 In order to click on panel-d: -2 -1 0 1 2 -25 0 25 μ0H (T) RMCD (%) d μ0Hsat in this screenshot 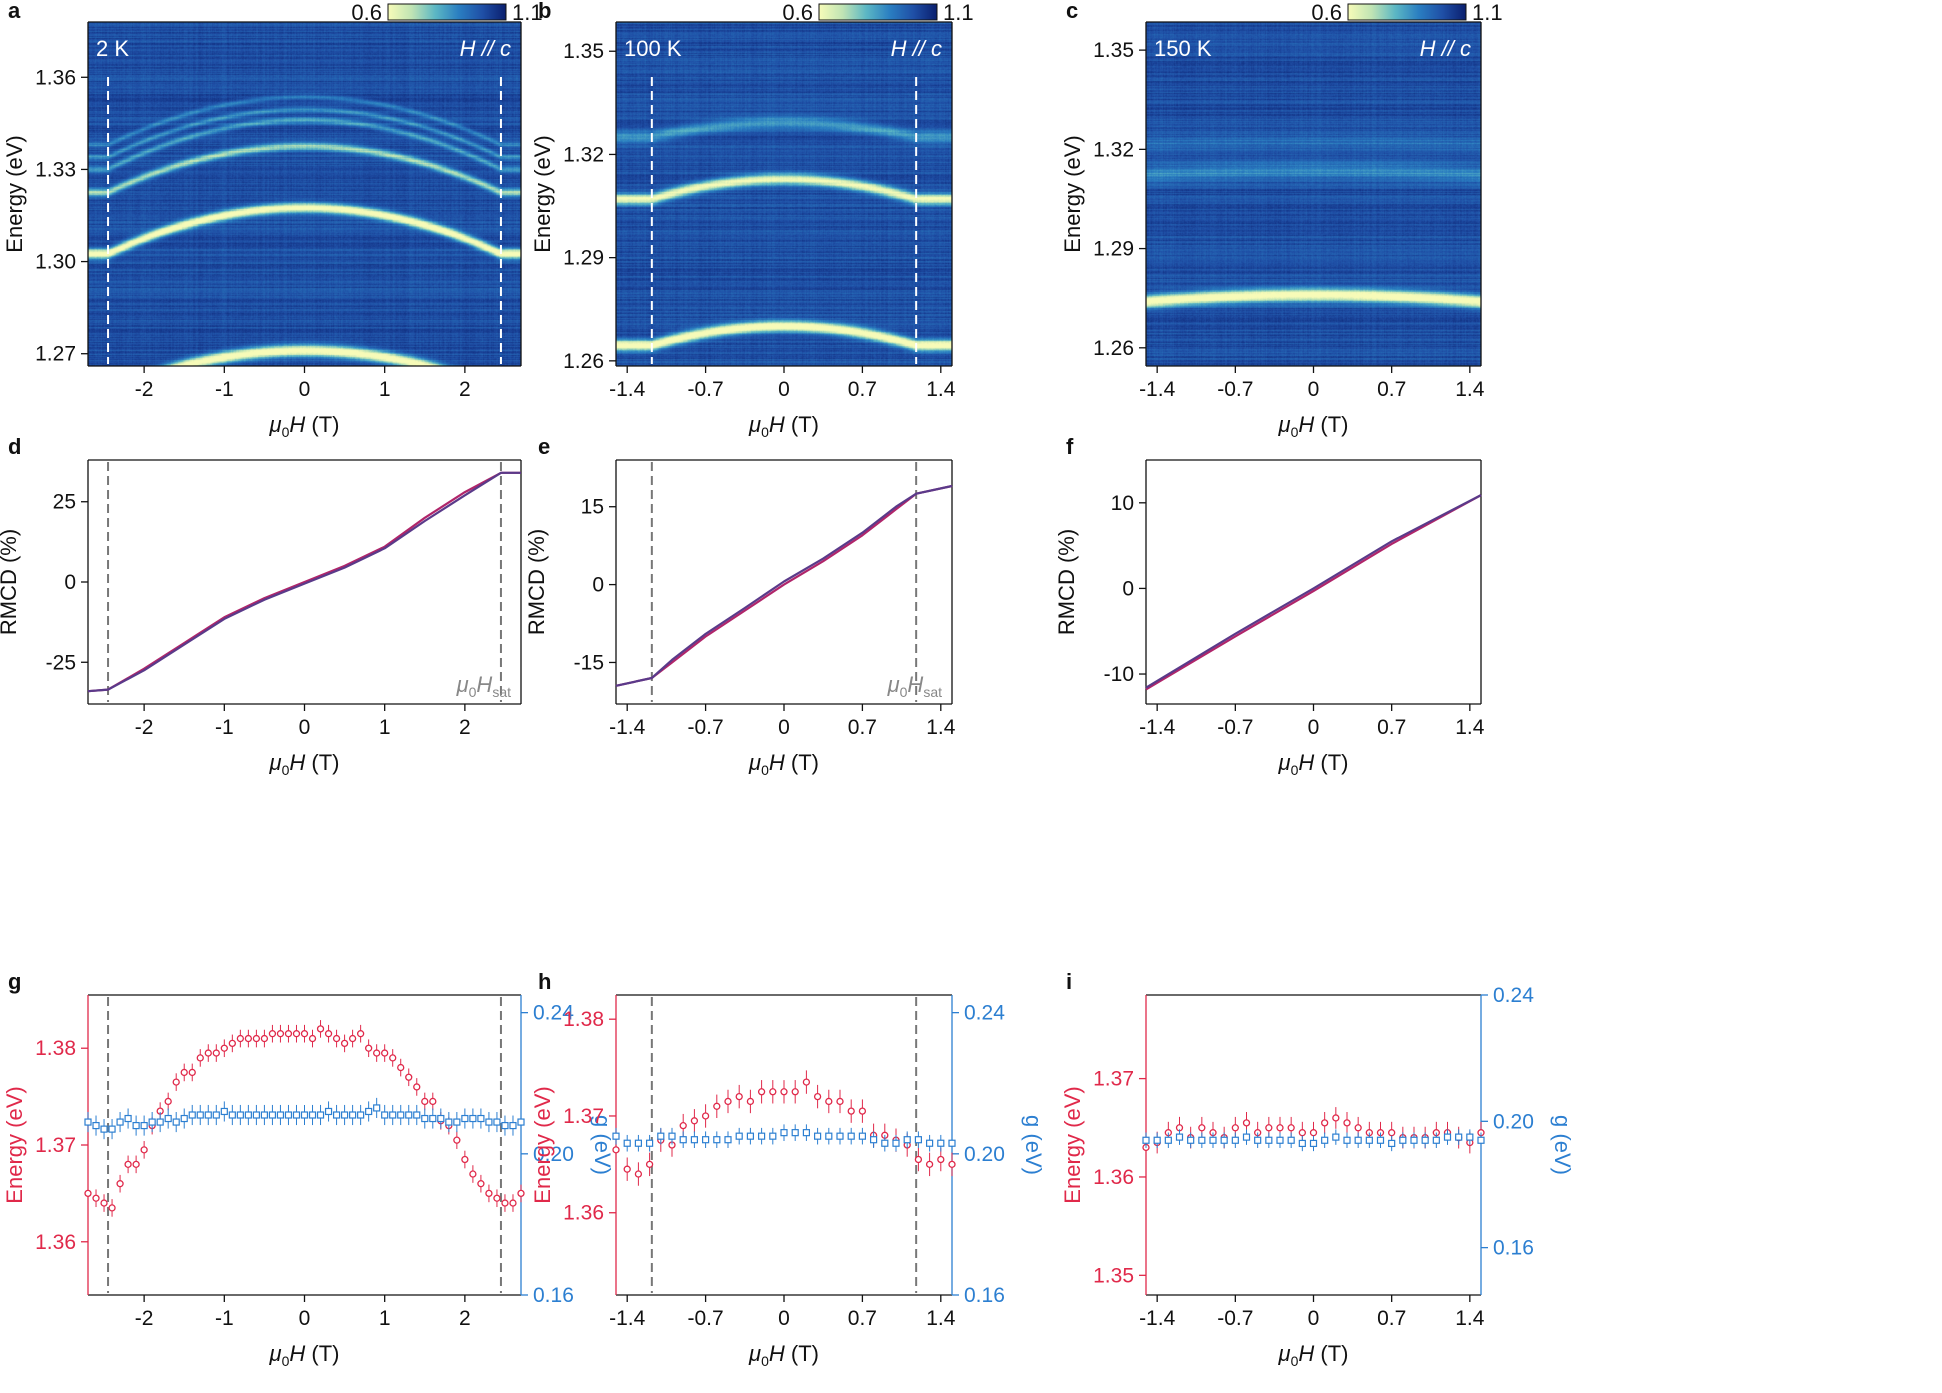, I will do `click(261, 606)`.